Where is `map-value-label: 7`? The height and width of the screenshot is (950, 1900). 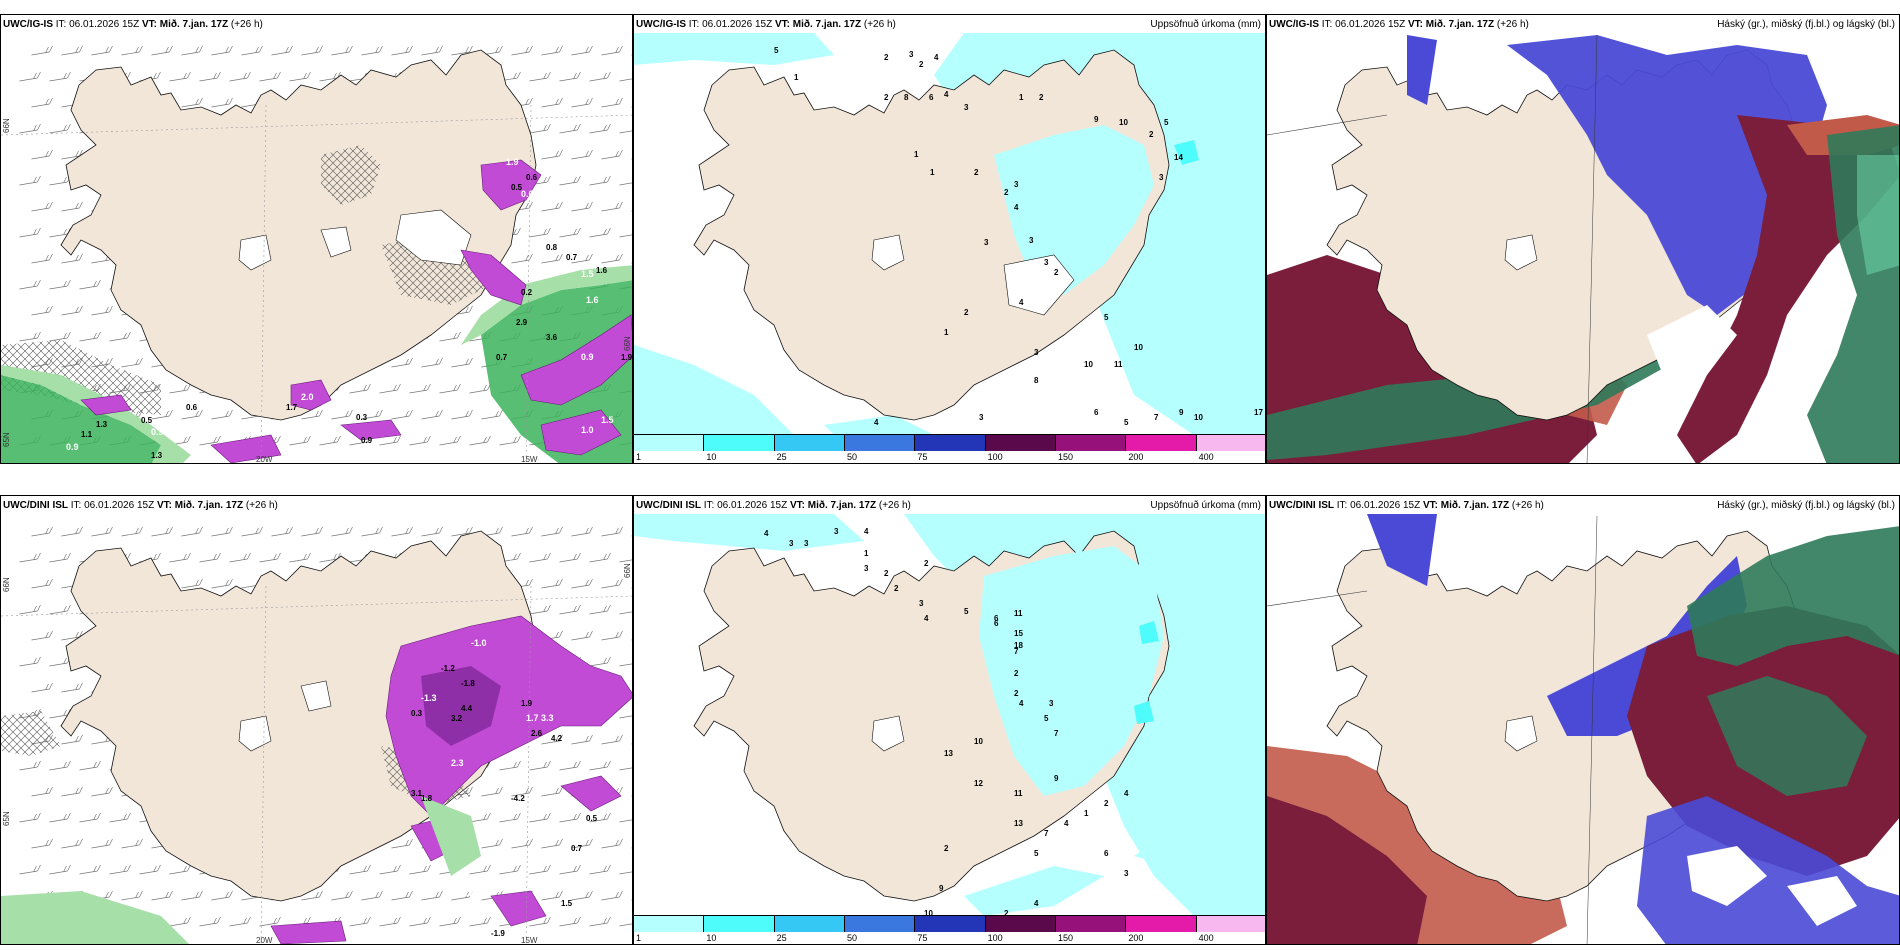
map-value-label: 7 is located at coordinates (1046, 833).